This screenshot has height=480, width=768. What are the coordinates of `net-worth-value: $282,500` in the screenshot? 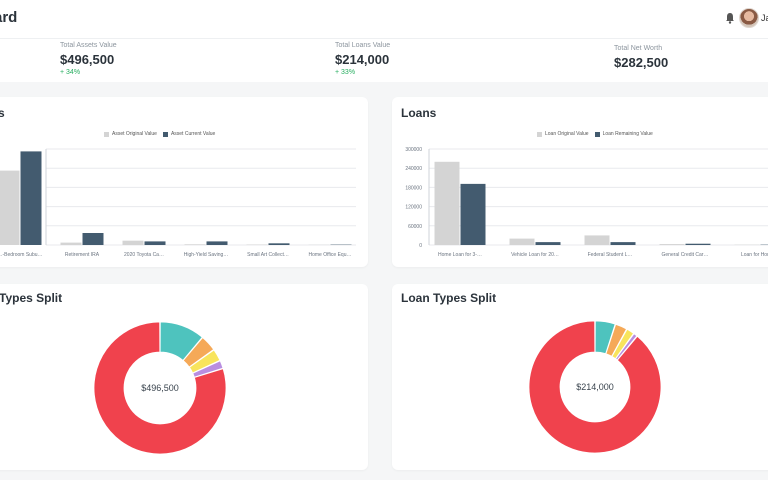 It's located at (641, 62).